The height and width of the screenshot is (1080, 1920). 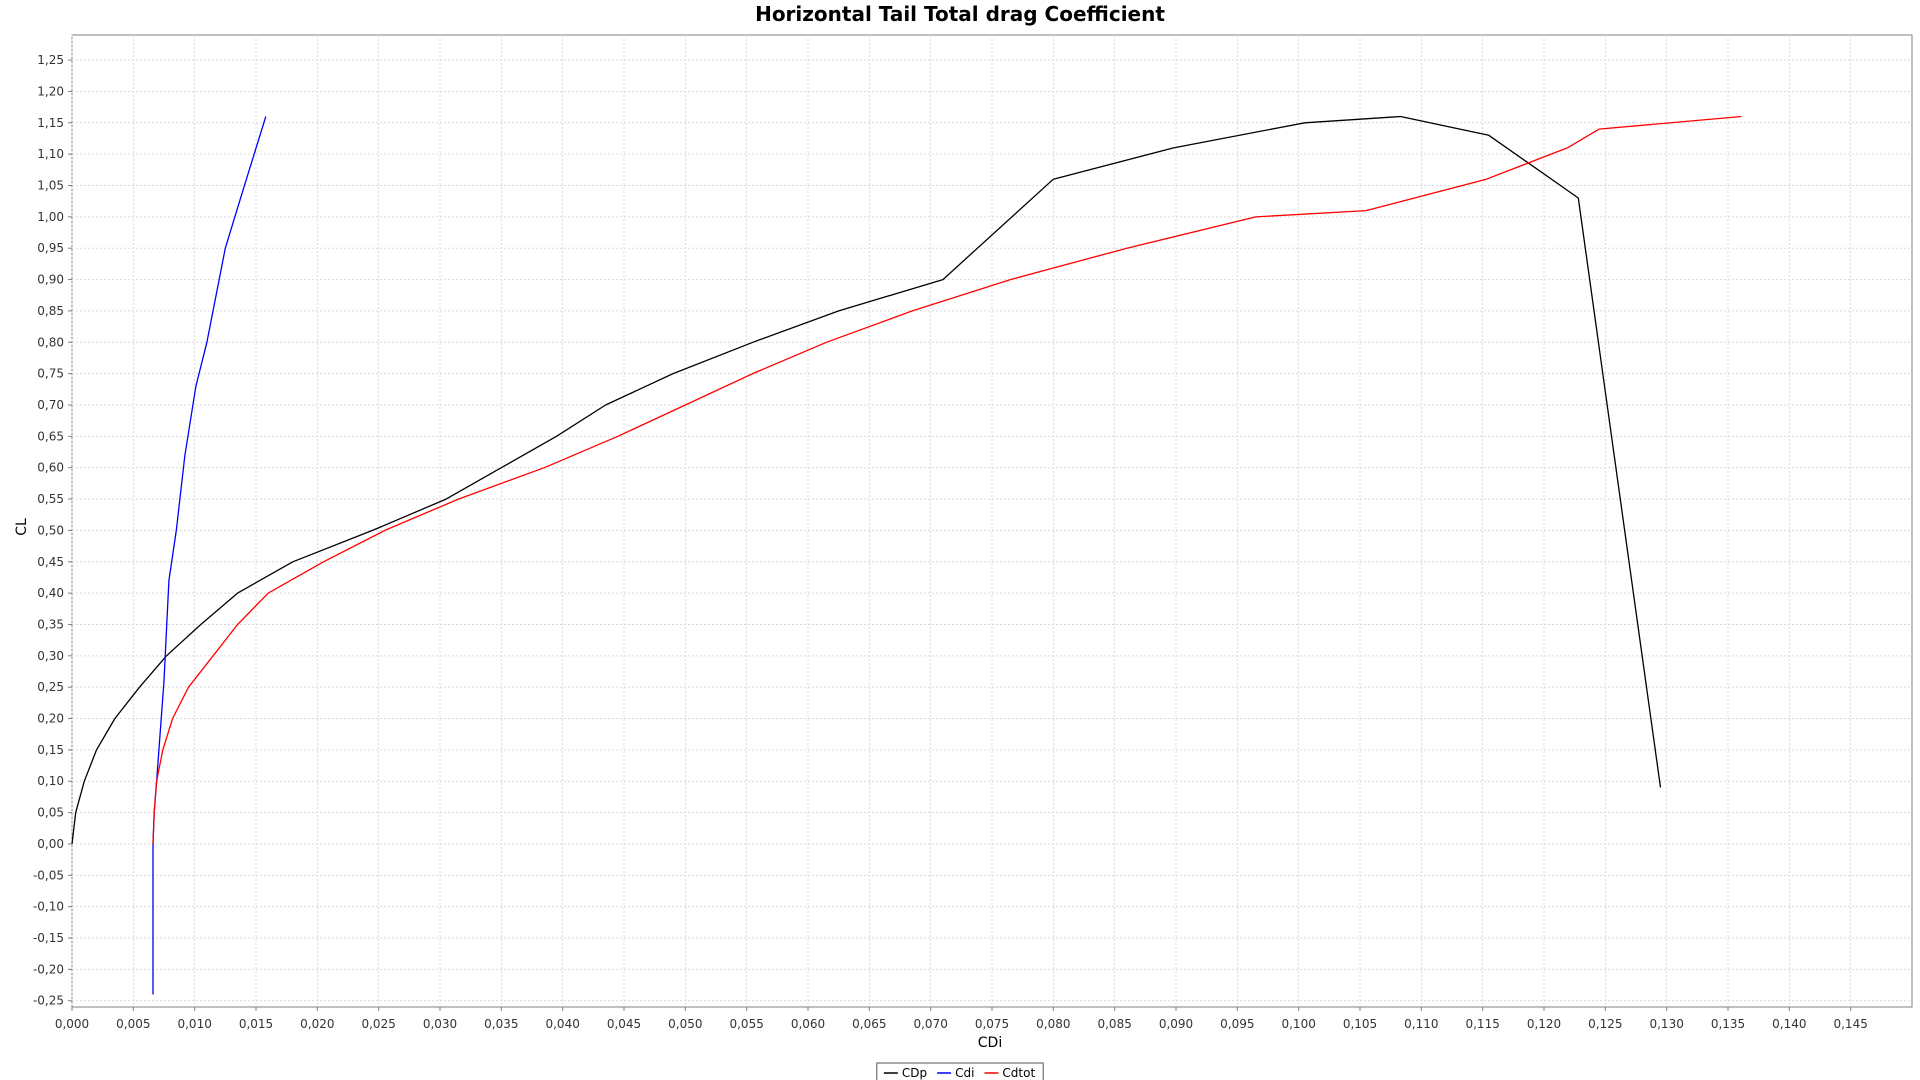 I want to click on y-tick-label: 0,80, so click(x=50, y=342).